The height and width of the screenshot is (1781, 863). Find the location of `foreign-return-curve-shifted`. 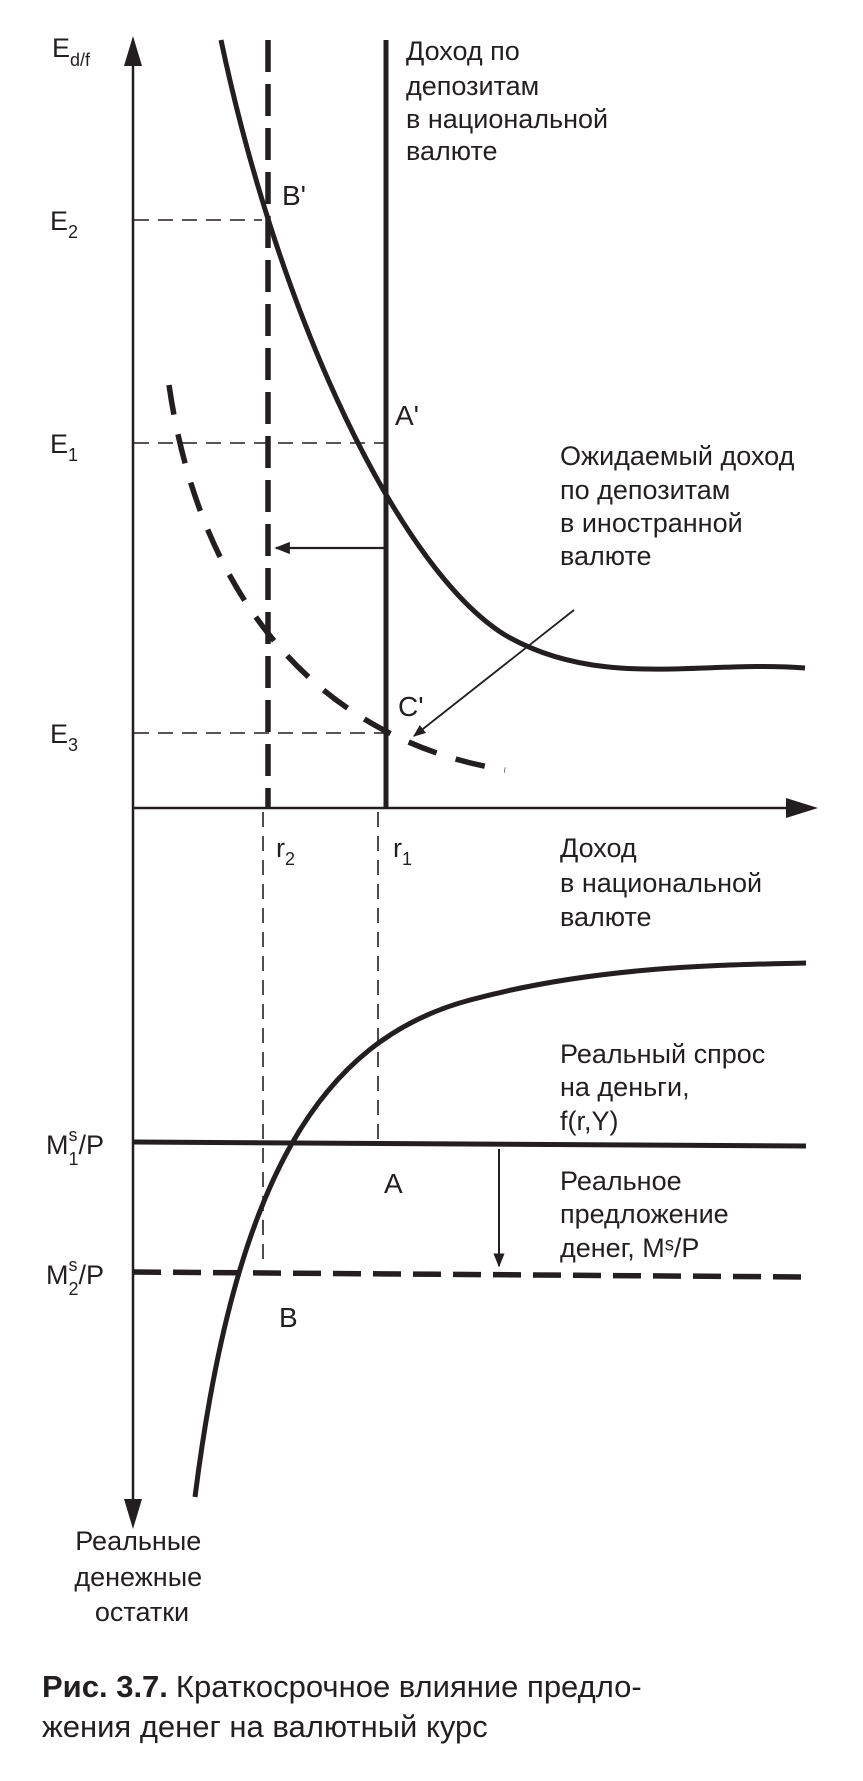

foreign-return-curve-shifted is located at coordinates (336, 578).